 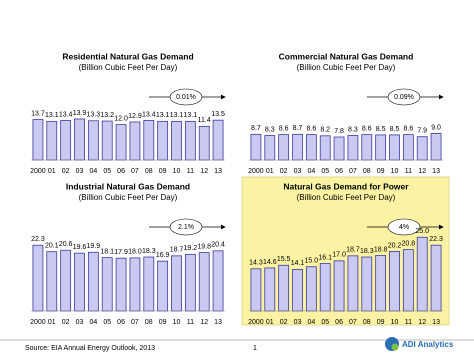 I want to click on x-tick-label: 04, so click(x=311, y=322).